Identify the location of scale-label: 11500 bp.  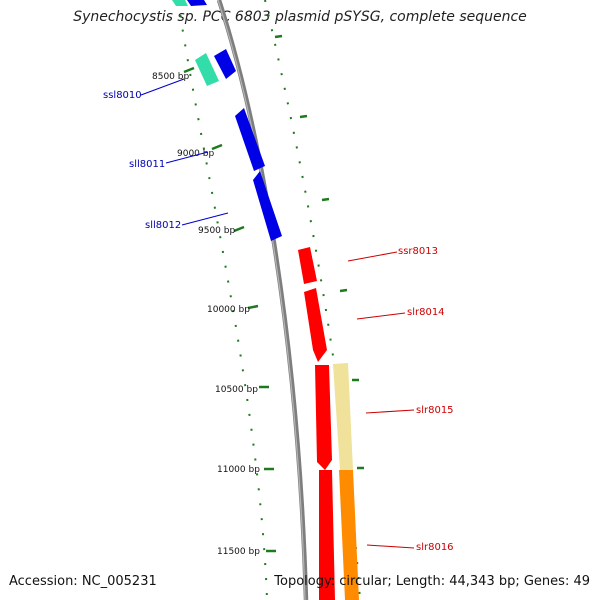
(238, 552).